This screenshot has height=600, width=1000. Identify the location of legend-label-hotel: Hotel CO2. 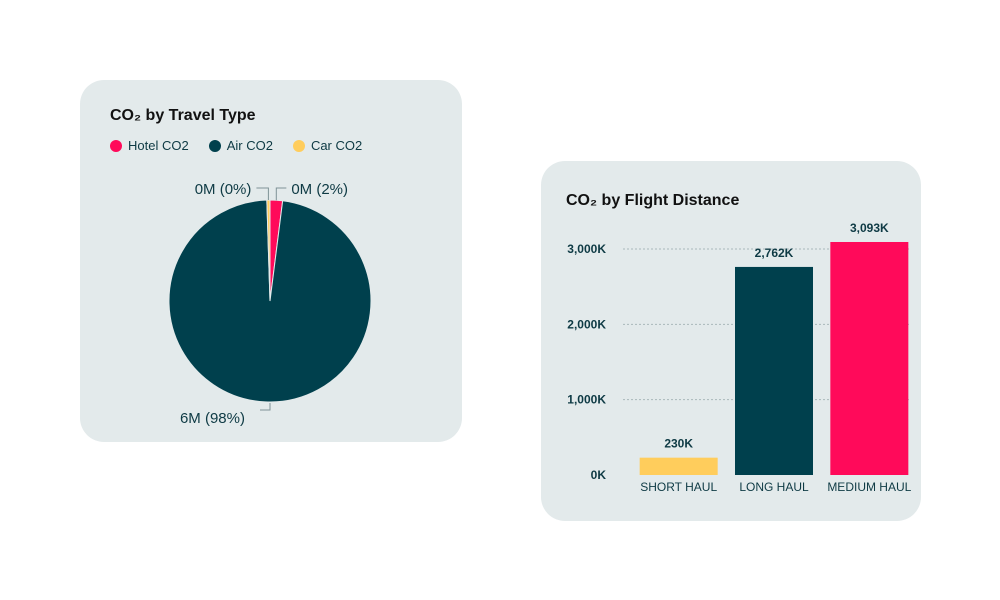
(158, 145).